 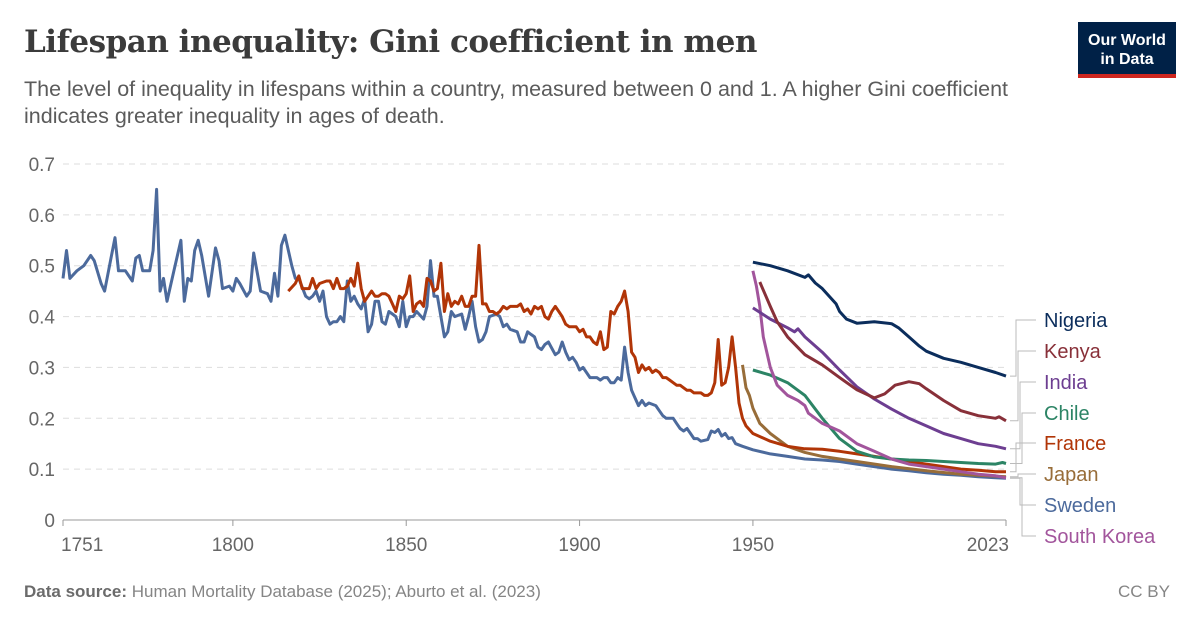 What do you see at coordinates (1100, 537) in the screenshot?
I see `legend-label-south-korea: South Korea` at bounding box center [1100, 537].